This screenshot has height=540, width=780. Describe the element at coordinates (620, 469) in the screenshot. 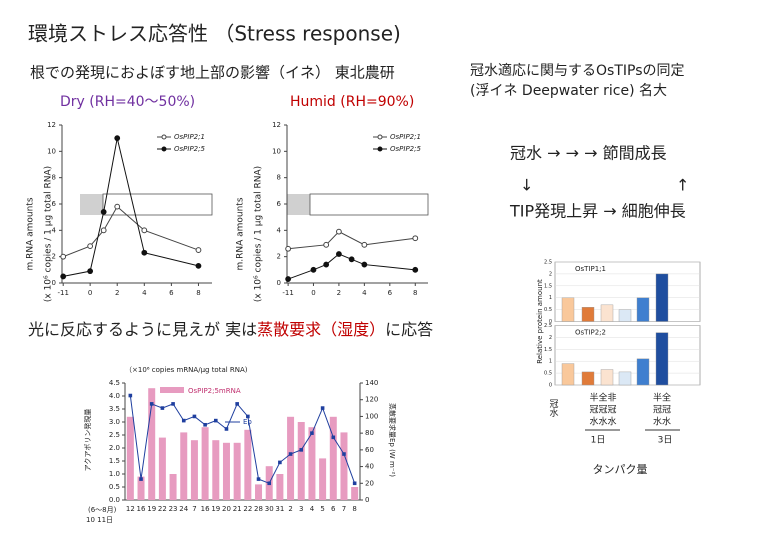

I see `x-axis-label: タンパク量` at that location.